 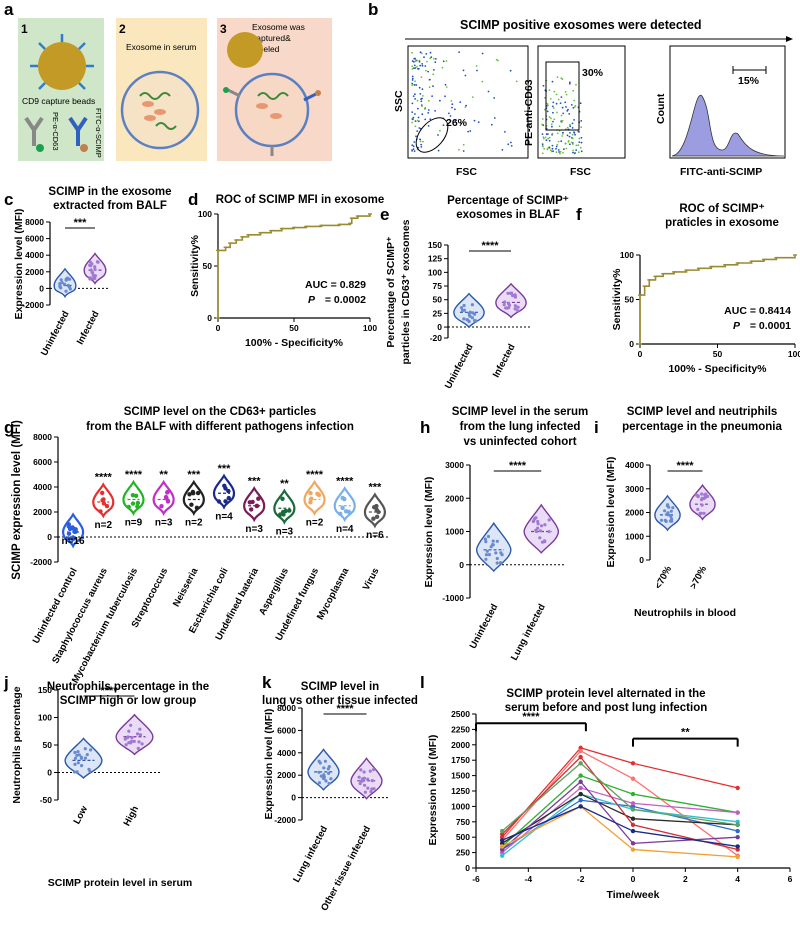 I want to click on panel-label-g: g, so click(x=9, y=427).